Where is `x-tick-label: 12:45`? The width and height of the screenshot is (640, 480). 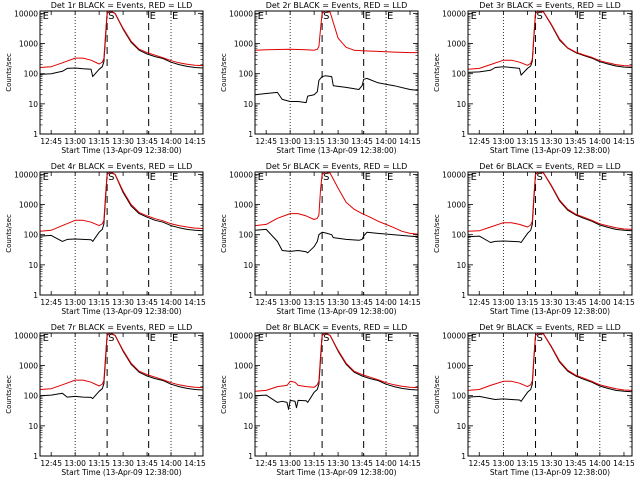 x-tick-label: 12:45 is located at coordinates (51, 463).